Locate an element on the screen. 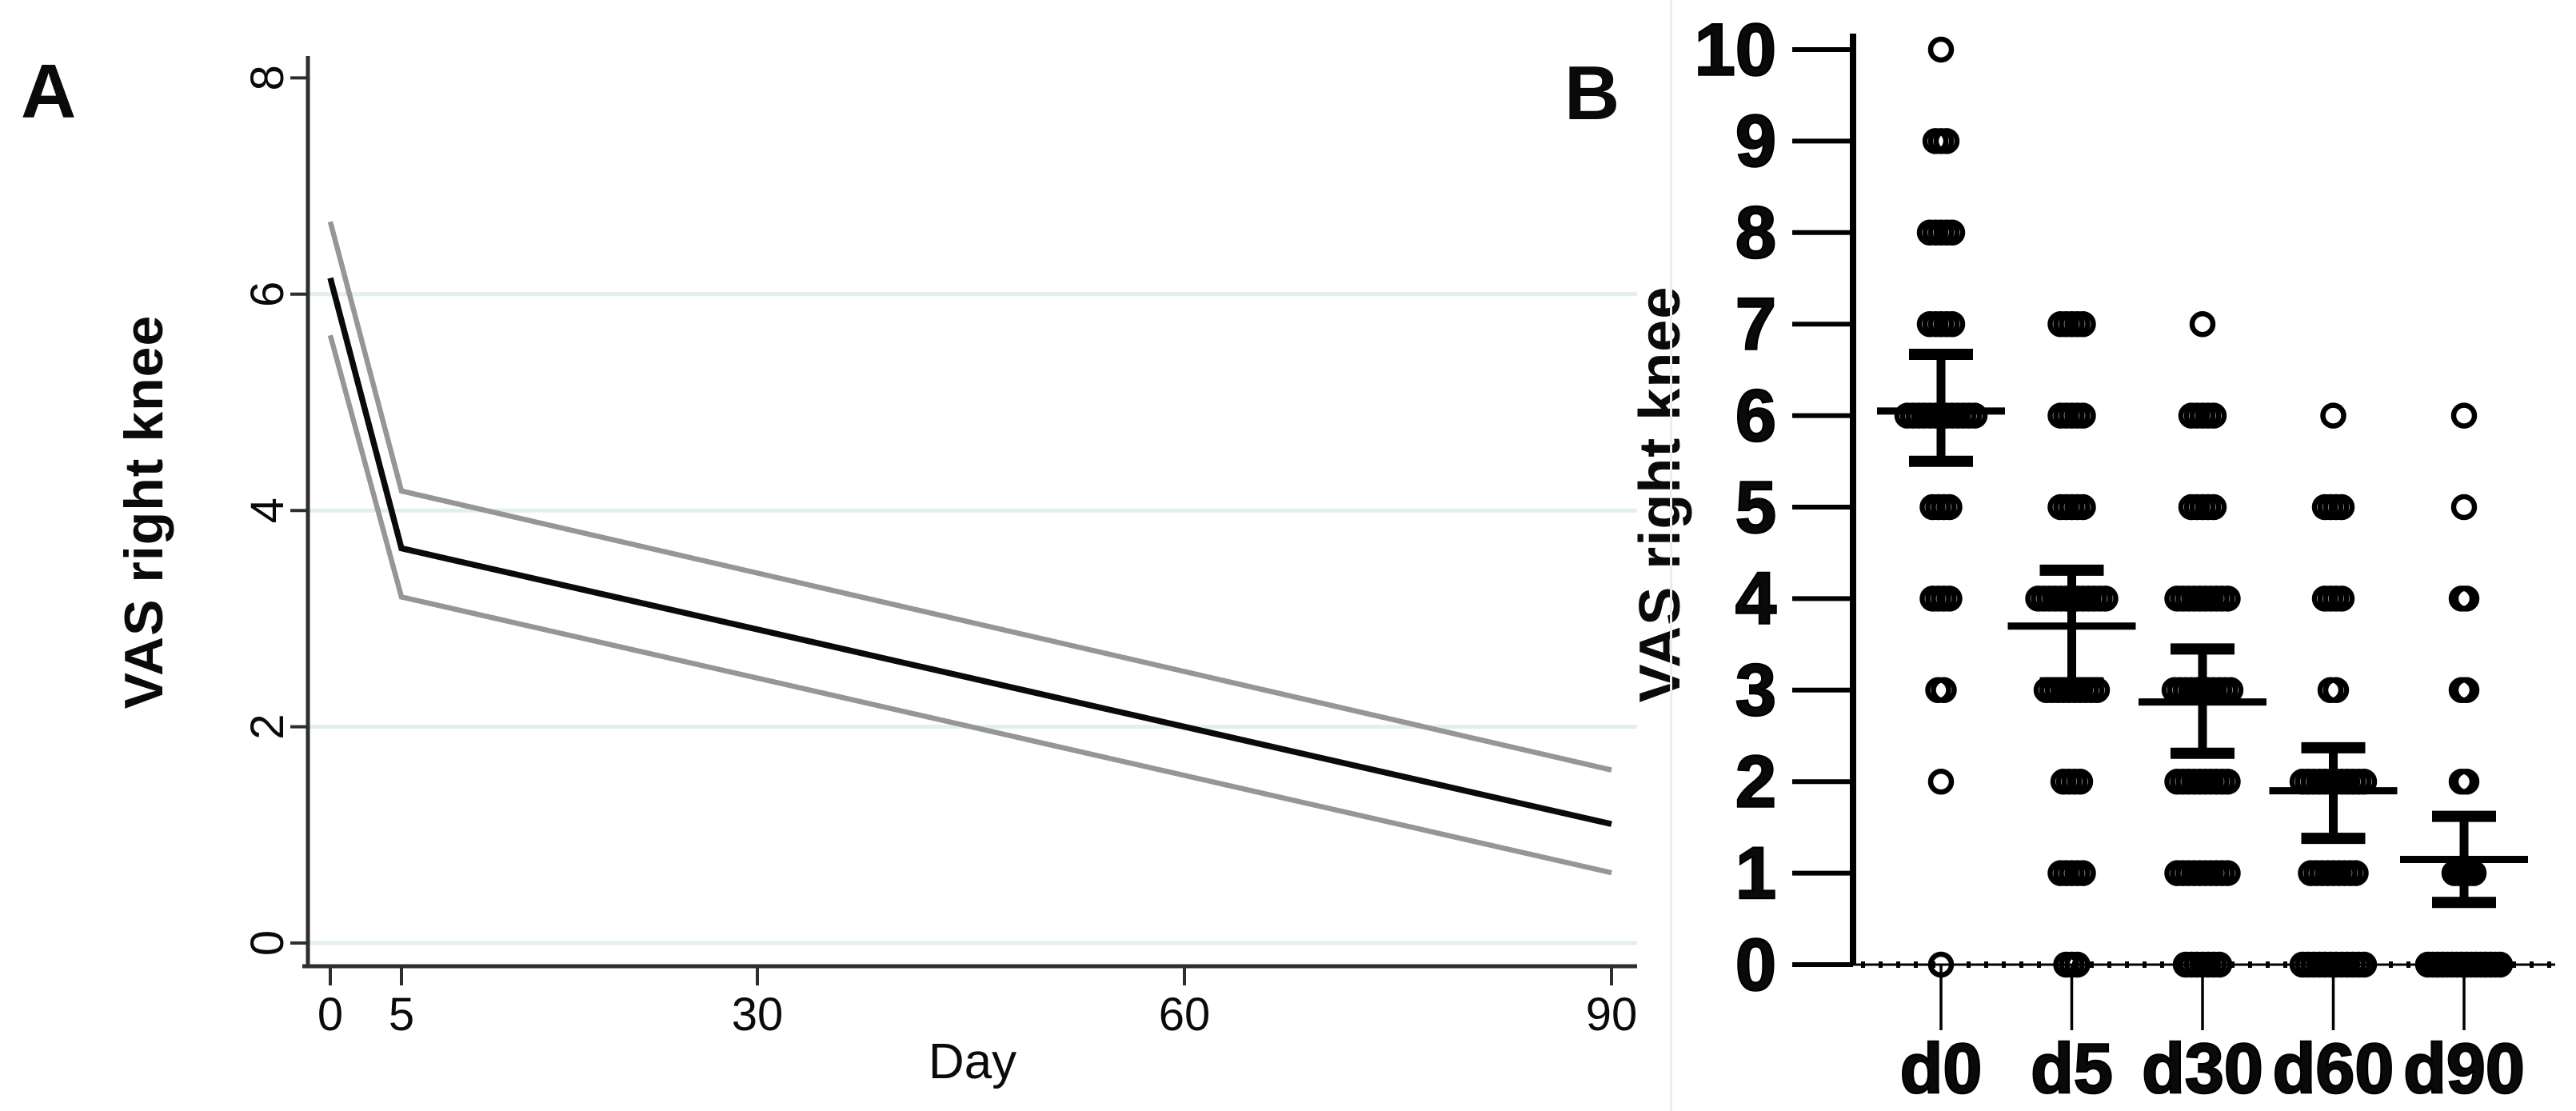 Image resolution: width=2576 pixels, height=1111 pixels. panel-b-y-tick-label: 2 is located at coordinates (1756, 781).